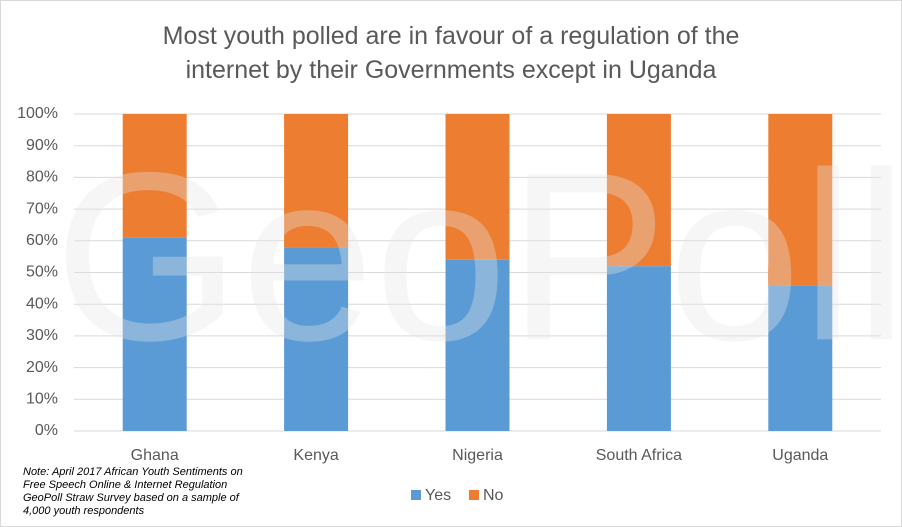  I want to click on legend-label: No, so click(493, 495).